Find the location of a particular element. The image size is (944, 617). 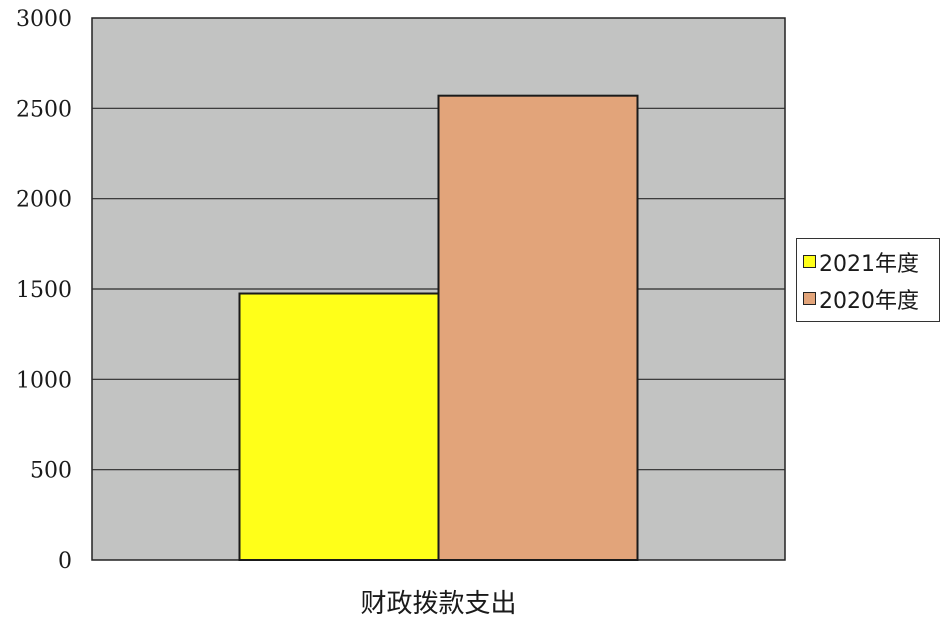

legend-label-2021: 2021年度 is located at coordinates (869, 264).